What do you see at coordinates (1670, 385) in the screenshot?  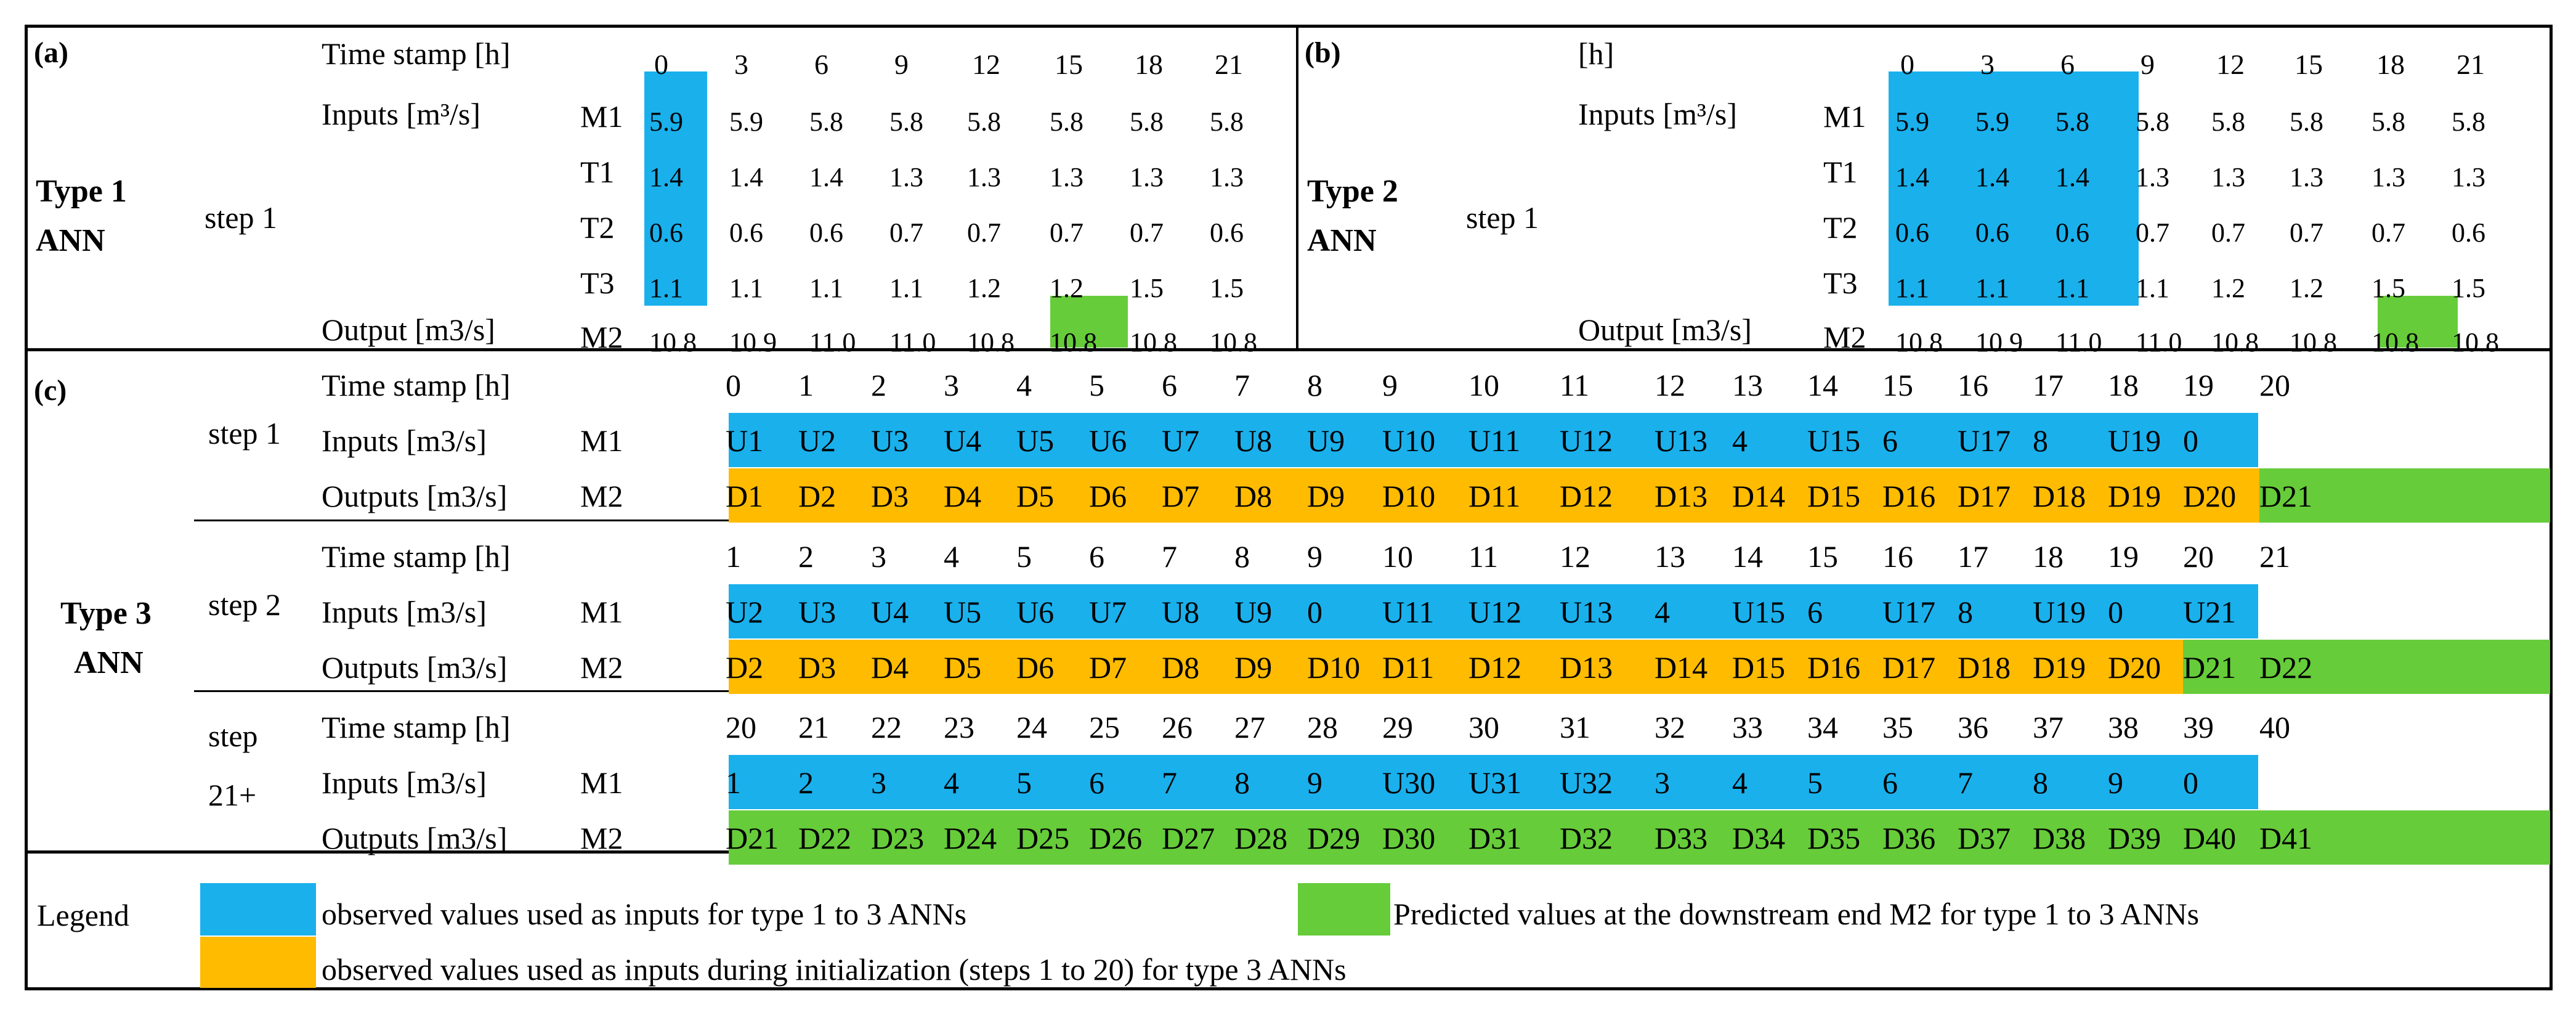 I see `time-tick: 12` at bounding box center [1670, 385].